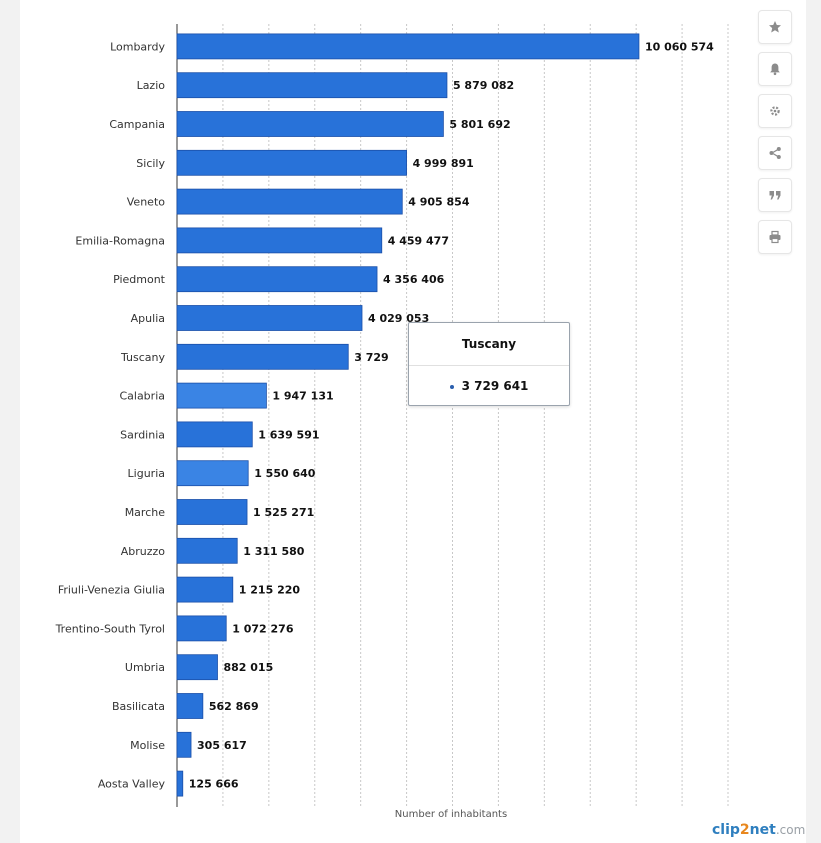 The height and width of the screenshot is (843, 821). I want to click on settings-button, so click(775, 111).